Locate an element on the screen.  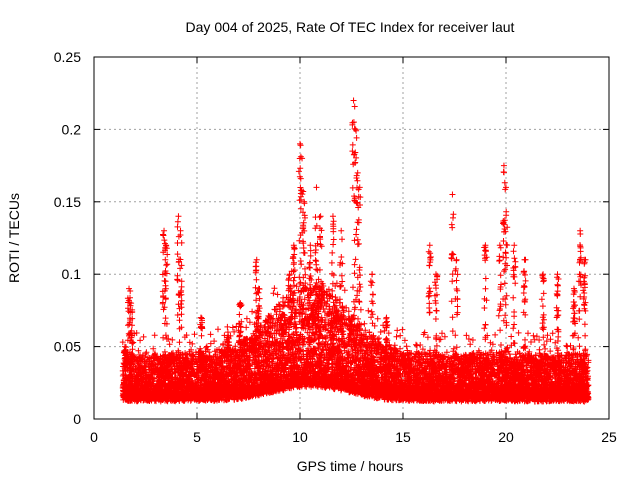
y-tick-label: 0 is located at coordinates (77, 419).